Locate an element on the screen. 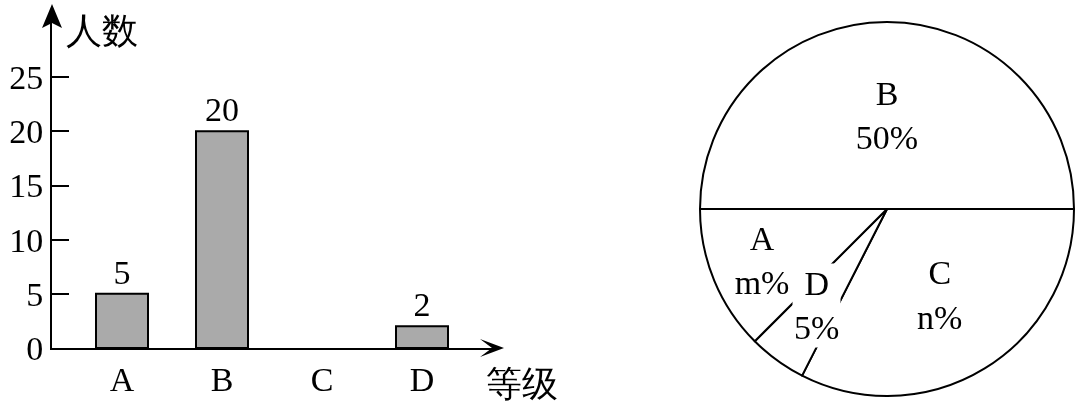 The image size is (1080, 407). x-tick-label: A is located at coordinates (122, 379).